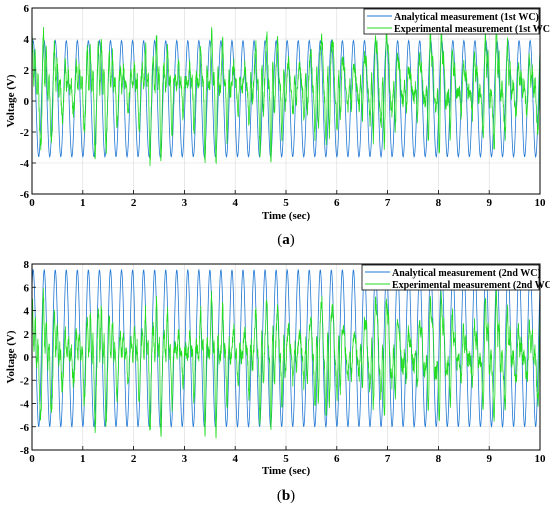  What do you see at coordinates (472, 29) in the screenshot?
I see `legend-label-experimental: Experimental measurement (1st WC)` at bounding box center [472, 29].